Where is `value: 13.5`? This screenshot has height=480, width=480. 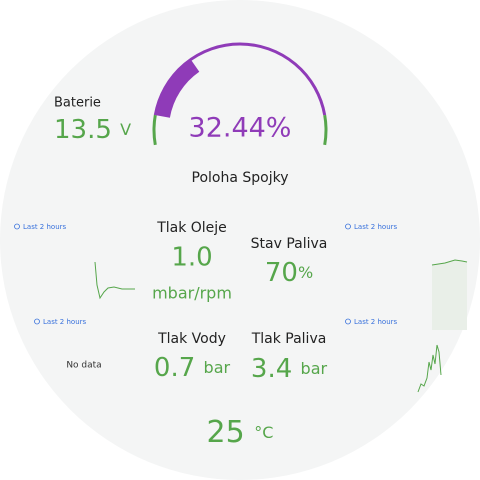
value: 13.5 is located at coordinates (83, 130).